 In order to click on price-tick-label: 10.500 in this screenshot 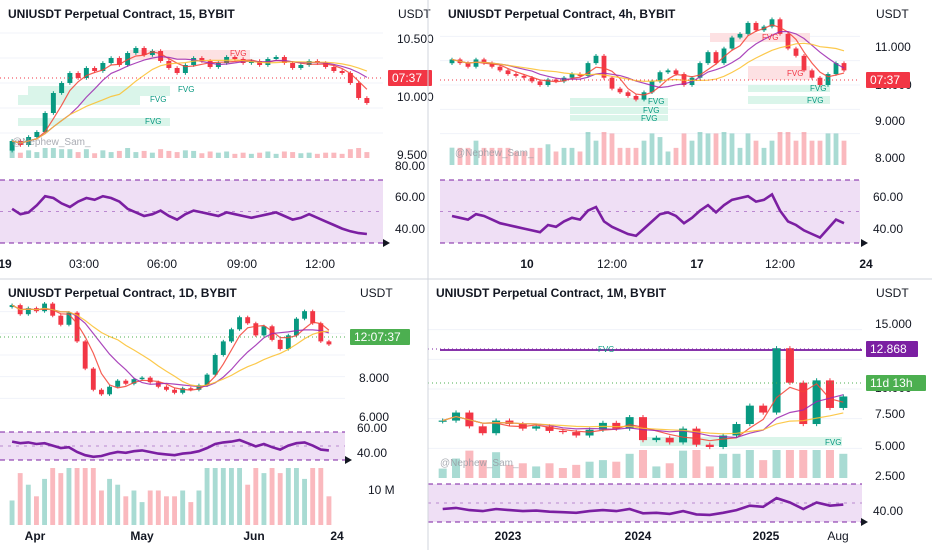, I will do `click(415, 39)`.